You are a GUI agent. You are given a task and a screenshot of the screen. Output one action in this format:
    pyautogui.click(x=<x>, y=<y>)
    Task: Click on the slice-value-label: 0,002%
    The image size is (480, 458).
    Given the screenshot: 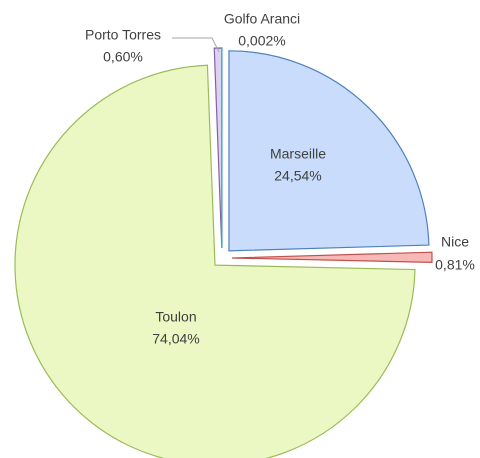 What is the action you would take?
    pyautogui.click(x=261, y=41)
    